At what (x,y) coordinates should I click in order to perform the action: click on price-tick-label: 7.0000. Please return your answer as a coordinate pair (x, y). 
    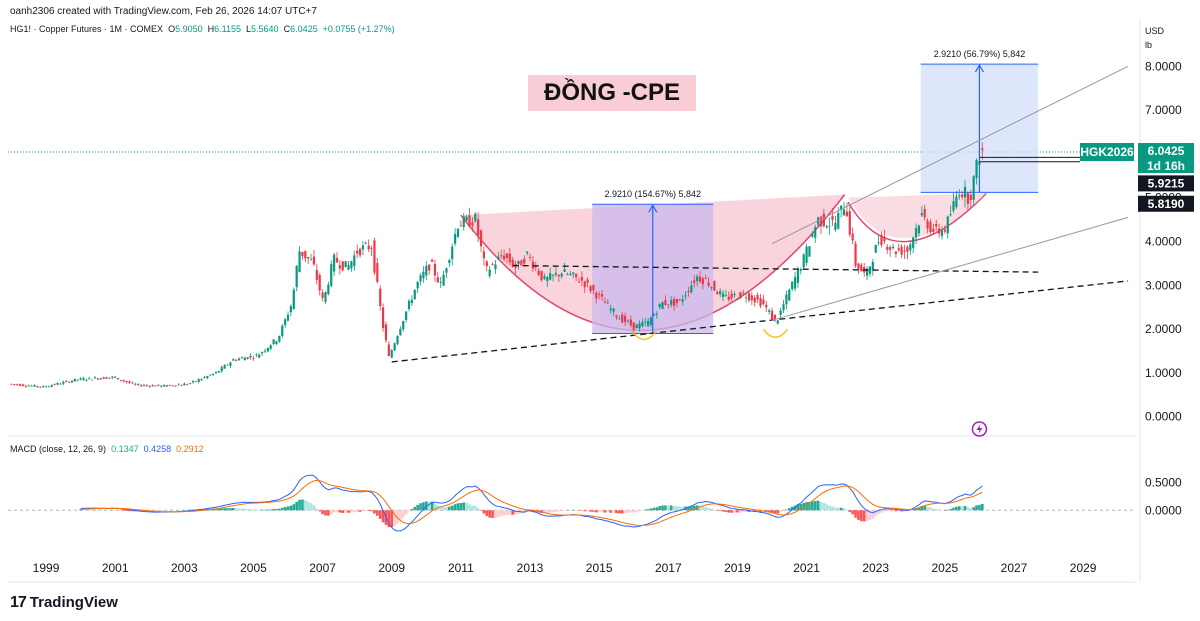
    Looking at the image, I should click on (1163, 110).